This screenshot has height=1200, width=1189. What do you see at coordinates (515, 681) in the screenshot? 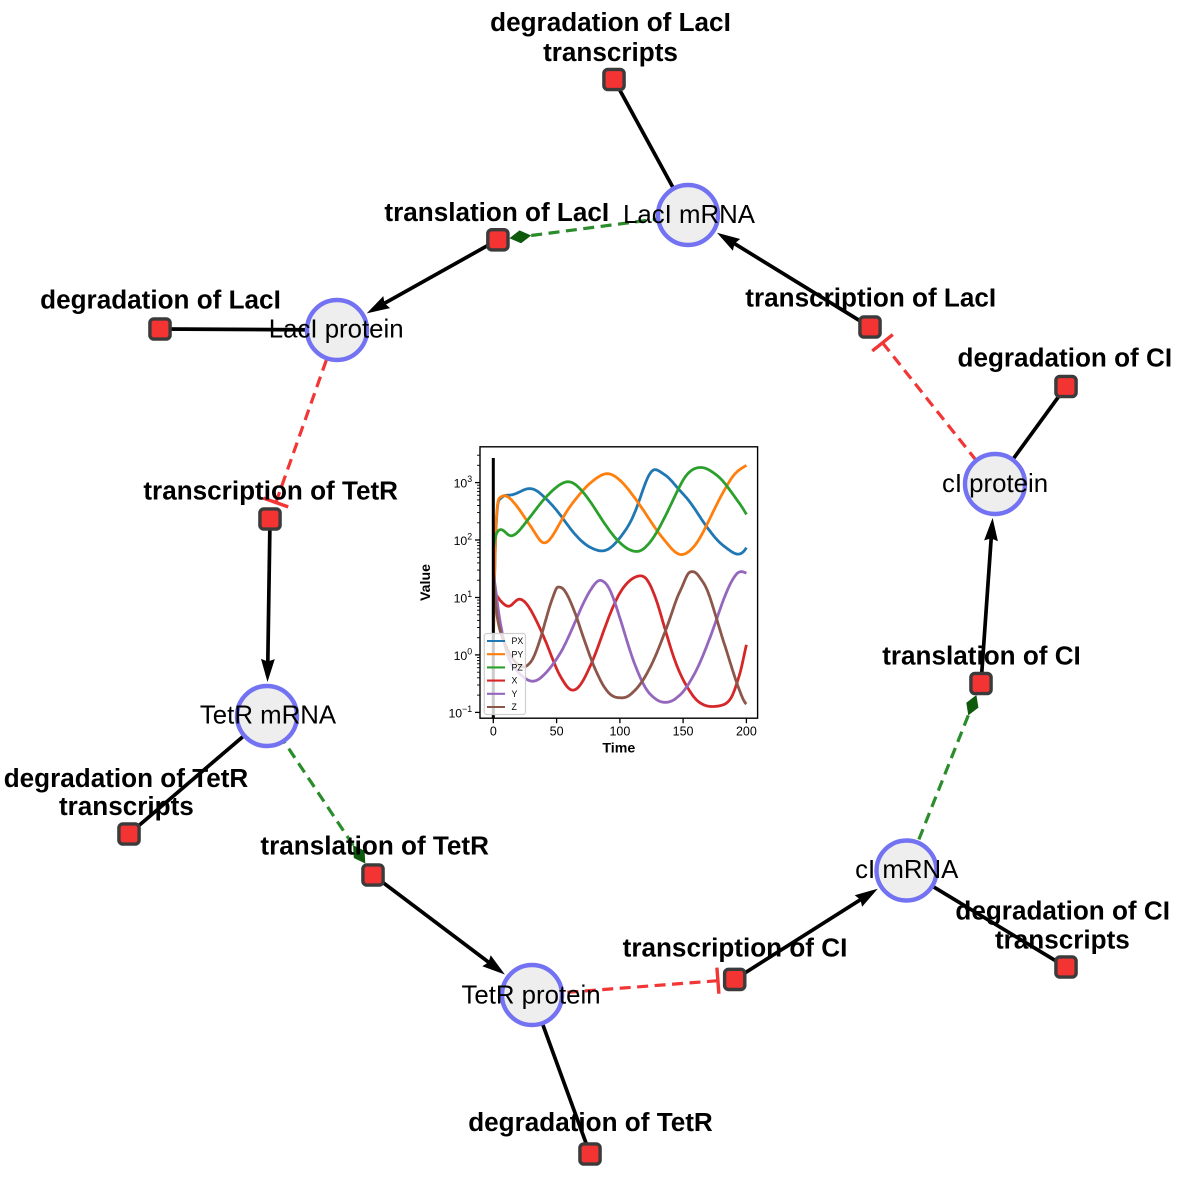
I see `svg-text: X` at bounding box center [515, 681].